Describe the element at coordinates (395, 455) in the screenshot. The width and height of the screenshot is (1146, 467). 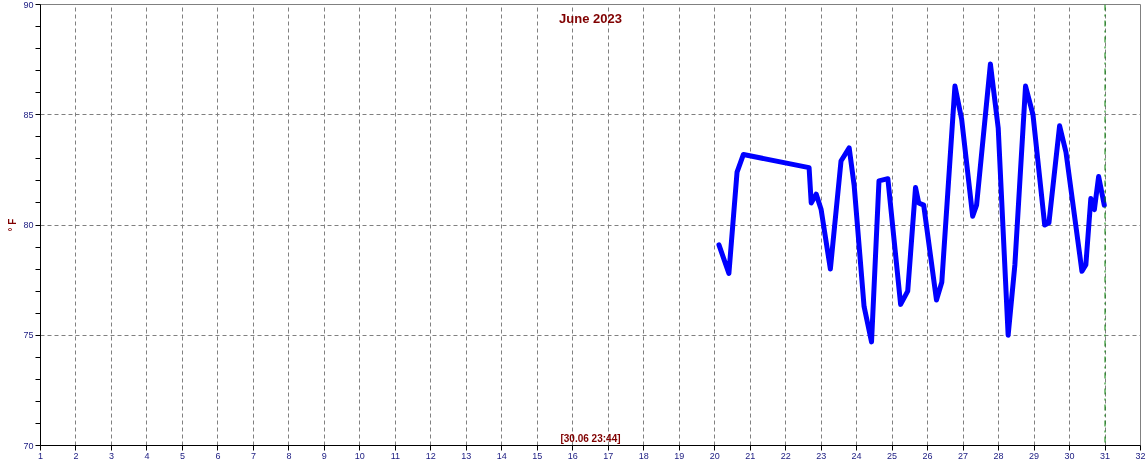
I see `x-tick-label: 11` at that location.